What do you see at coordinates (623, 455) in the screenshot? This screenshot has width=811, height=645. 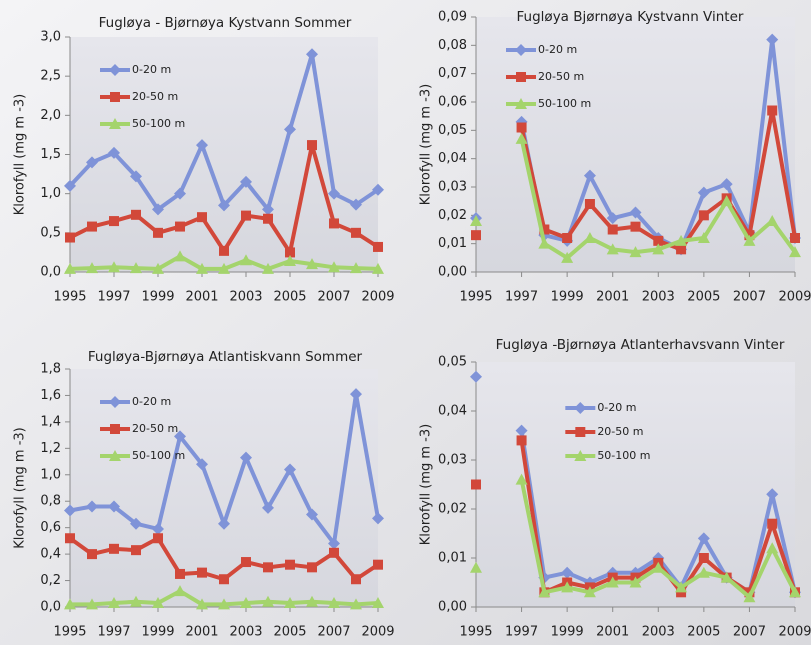 I see `legend-text: 50-100 m` at bounding box center [623, 455].